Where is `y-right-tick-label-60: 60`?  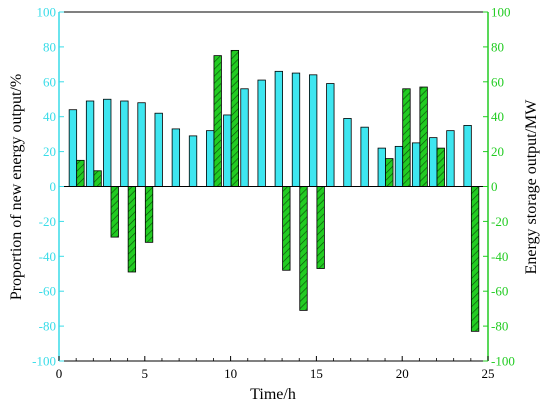 y-right-tick-label-60: 60 is located at coordinates (497, 81).